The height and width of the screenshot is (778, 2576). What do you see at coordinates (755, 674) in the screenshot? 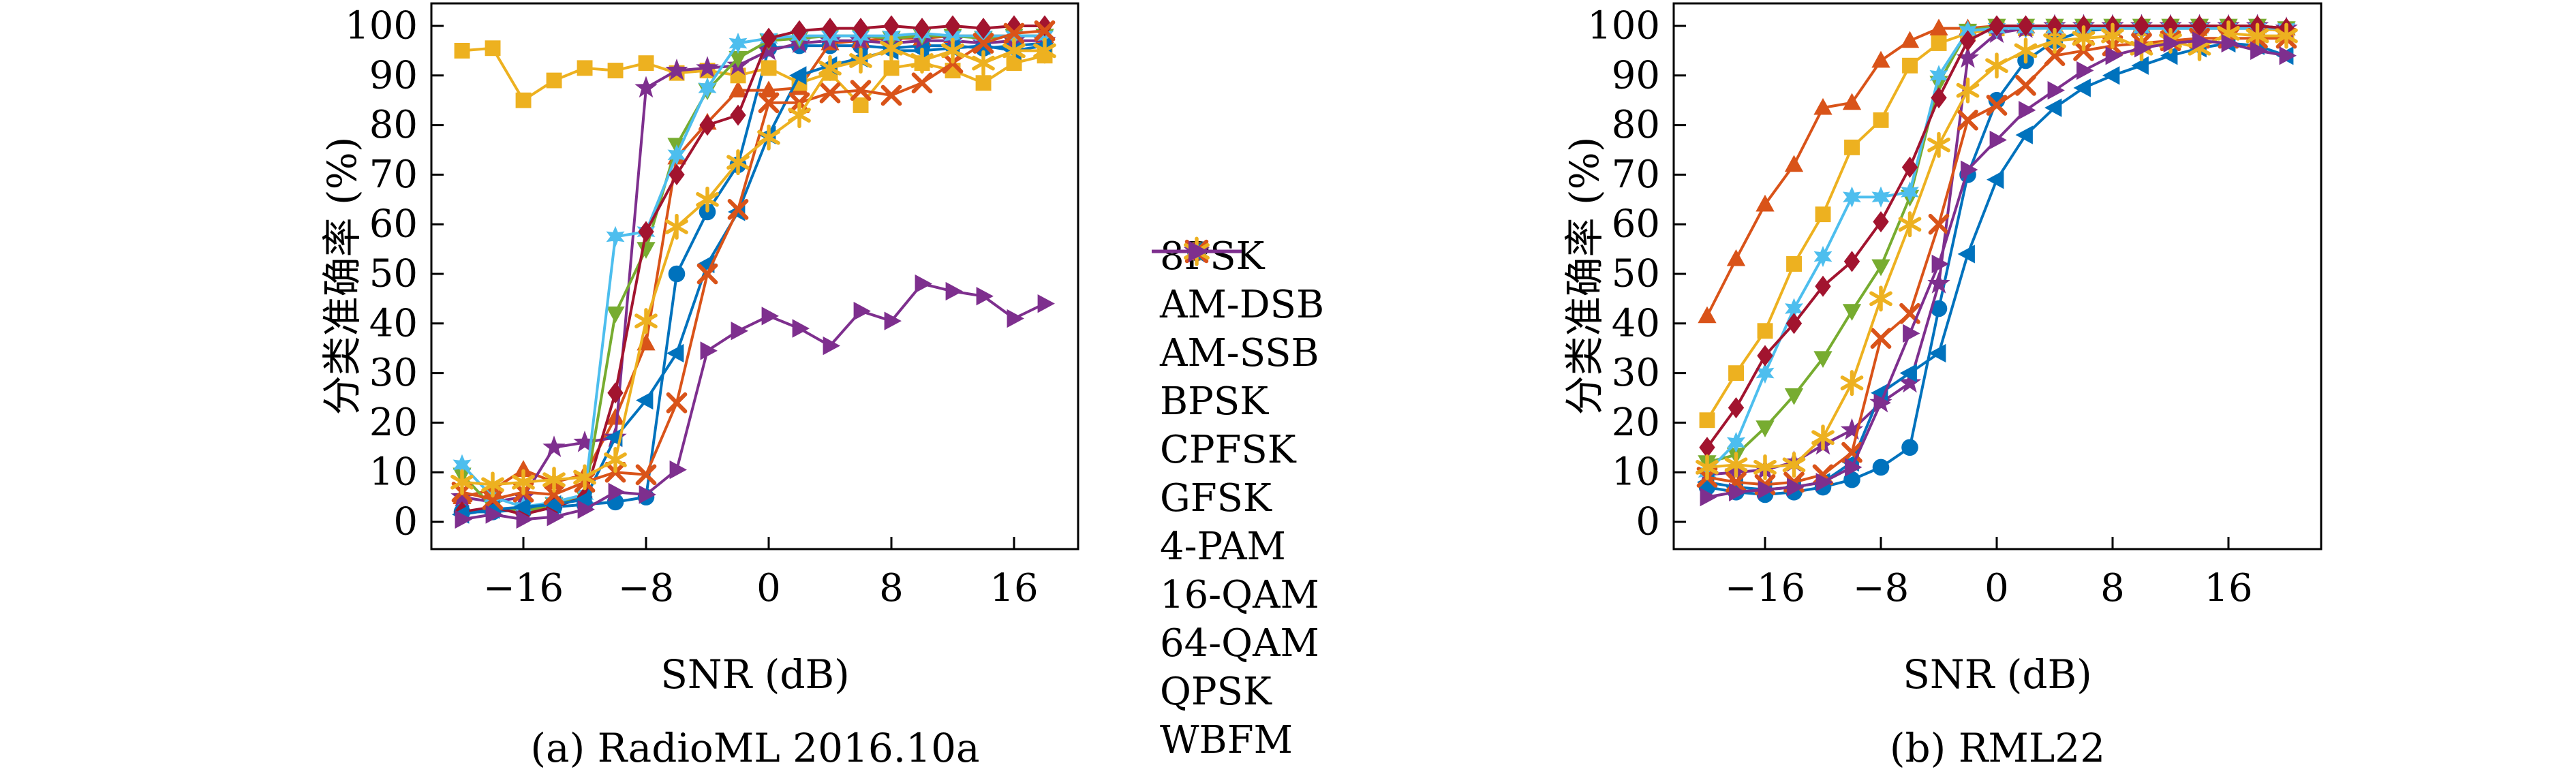
I see `x-axis-title-chart-a: SNR (dB)` at bounding box center [755, 674].